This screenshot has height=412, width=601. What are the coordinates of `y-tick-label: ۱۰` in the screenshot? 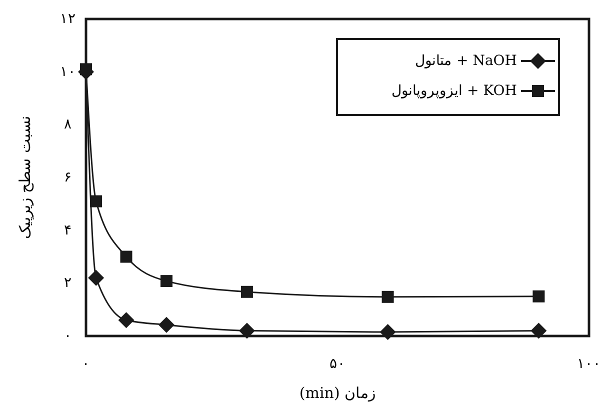 It's located at (68, 72).